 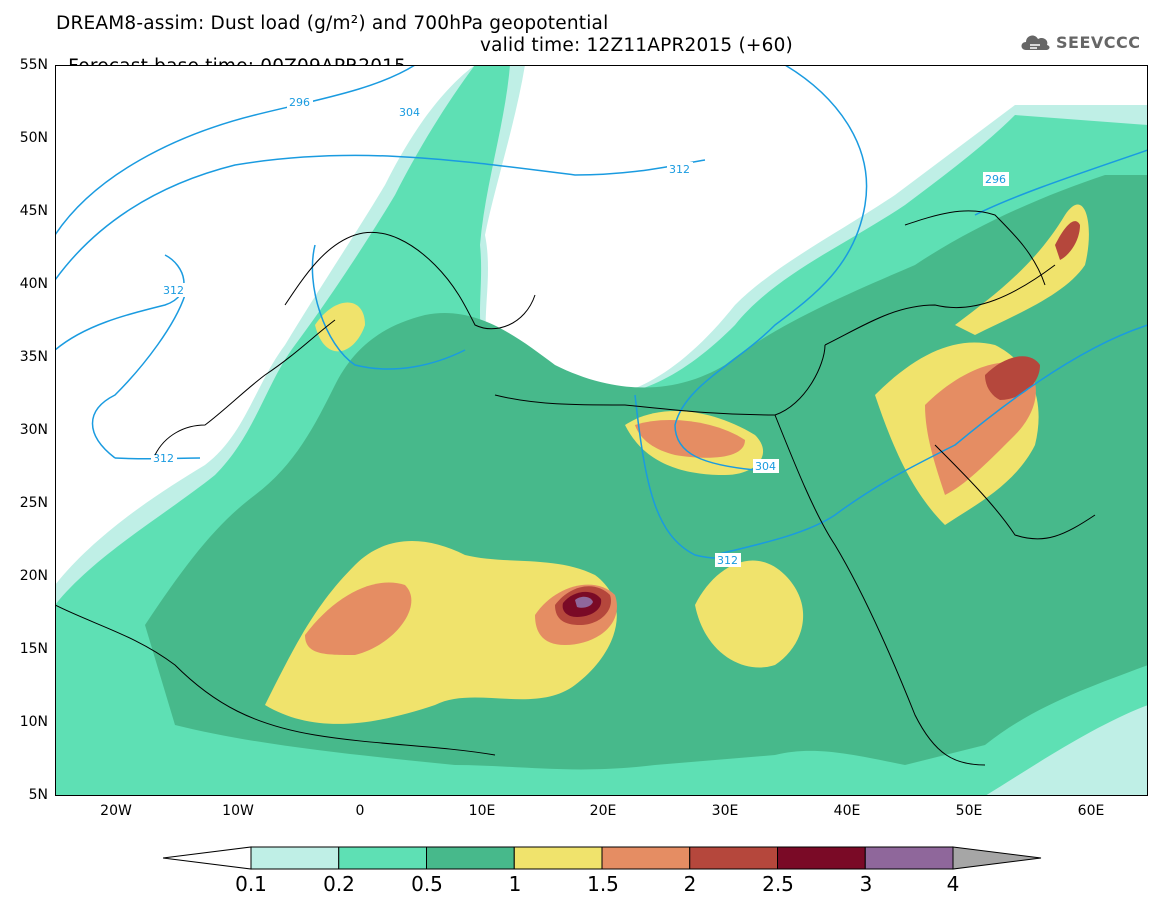 What do you see at coordinates (427, 884) in the screenshot?
I see `colorbar-label: 0.5` at bounding box center [427, 884].